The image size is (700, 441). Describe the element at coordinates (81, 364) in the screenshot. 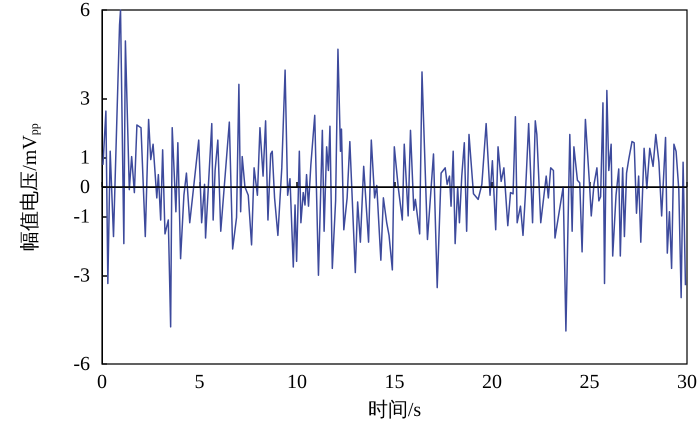

I see `y-tick-label: -6` at that location.